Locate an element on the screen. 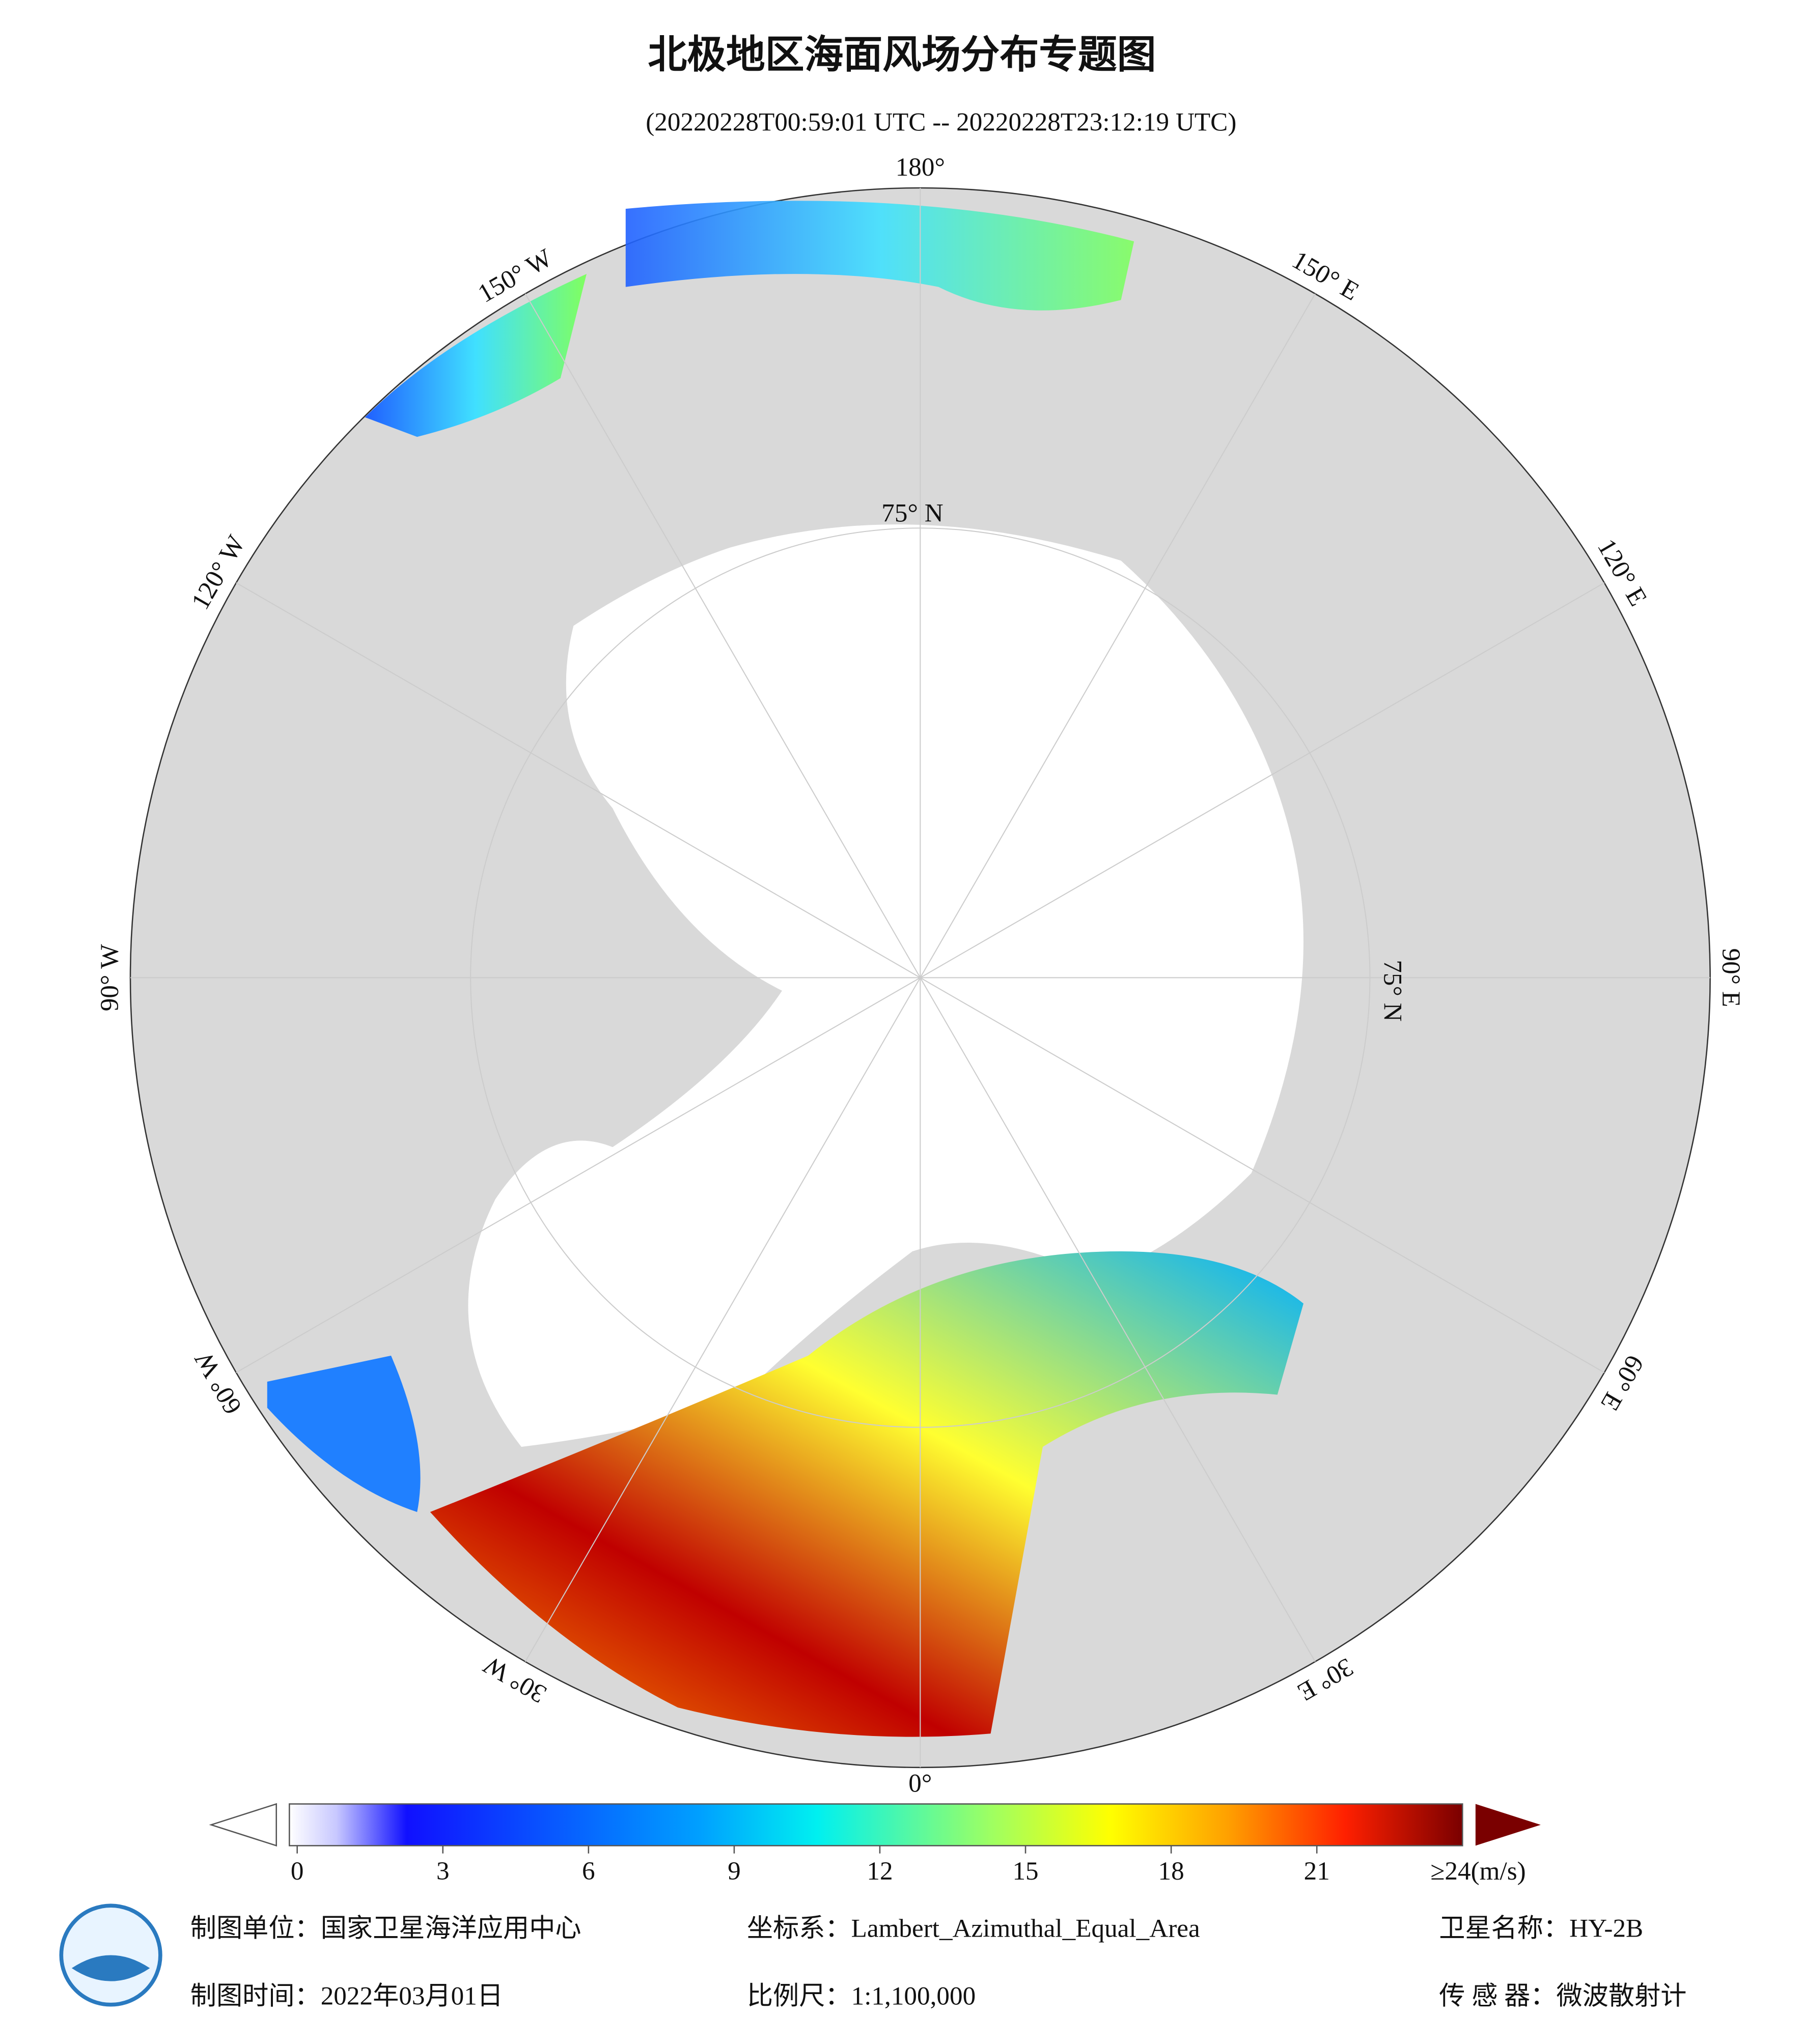 The image size is (1804, 2044). footer-crs: 坐标系：Lambert_Azimuthal_Equal_Area is located at coordinates (973, 1928).